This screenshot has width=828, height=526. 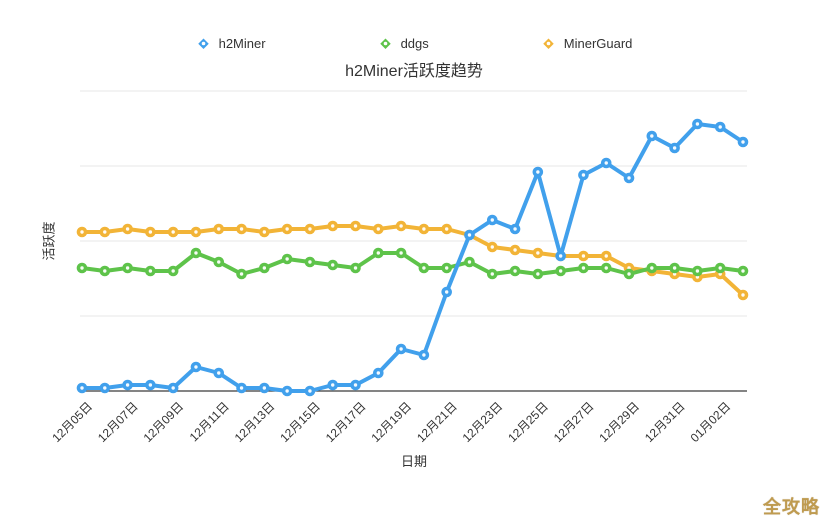 I want to click on legend-label: h2Miner, so click(x=242, y=43).